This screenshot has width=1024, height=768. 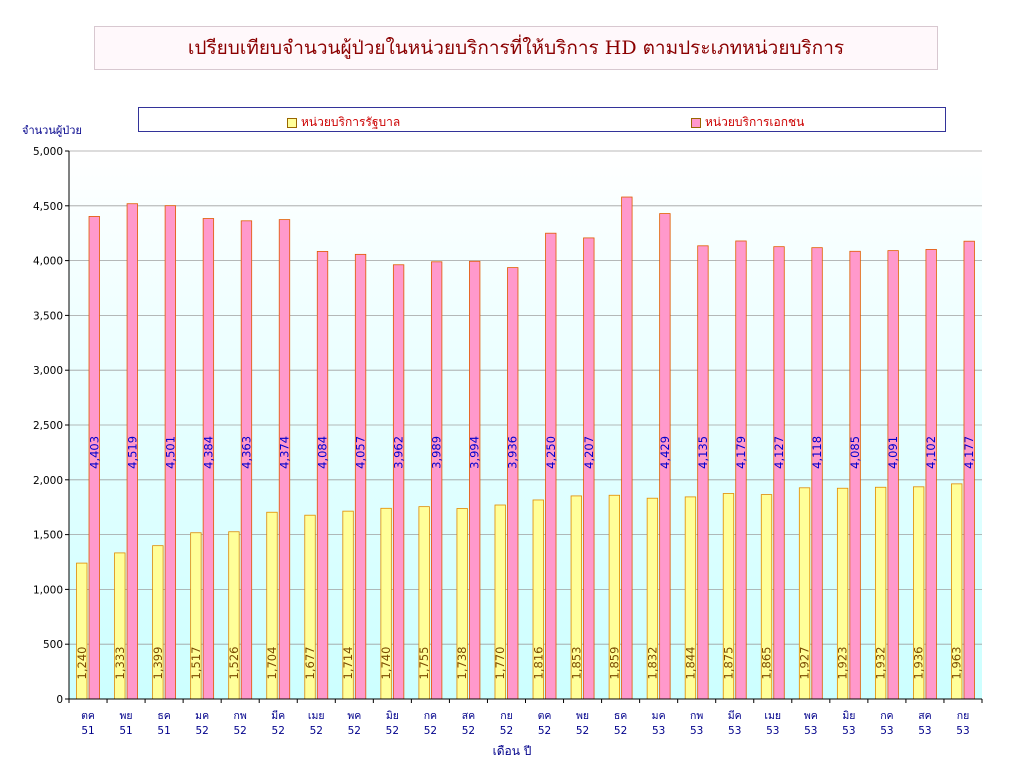 I want to click on data-label-private: 4,118, so click(x=817, y=452).